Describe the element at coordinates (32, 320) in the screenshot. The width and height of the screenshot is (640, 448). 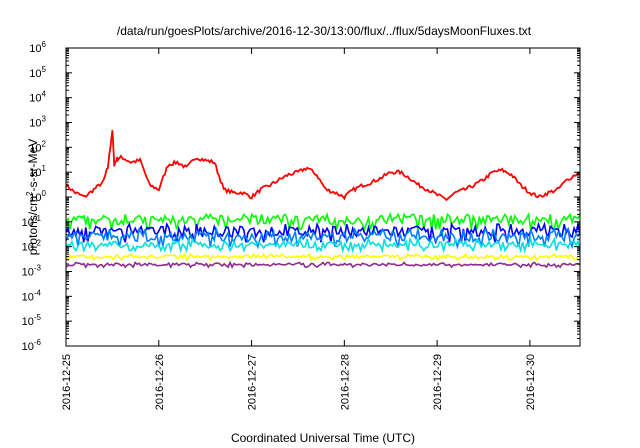
I see `y-tick-label: 10⁻⁵` at that location.